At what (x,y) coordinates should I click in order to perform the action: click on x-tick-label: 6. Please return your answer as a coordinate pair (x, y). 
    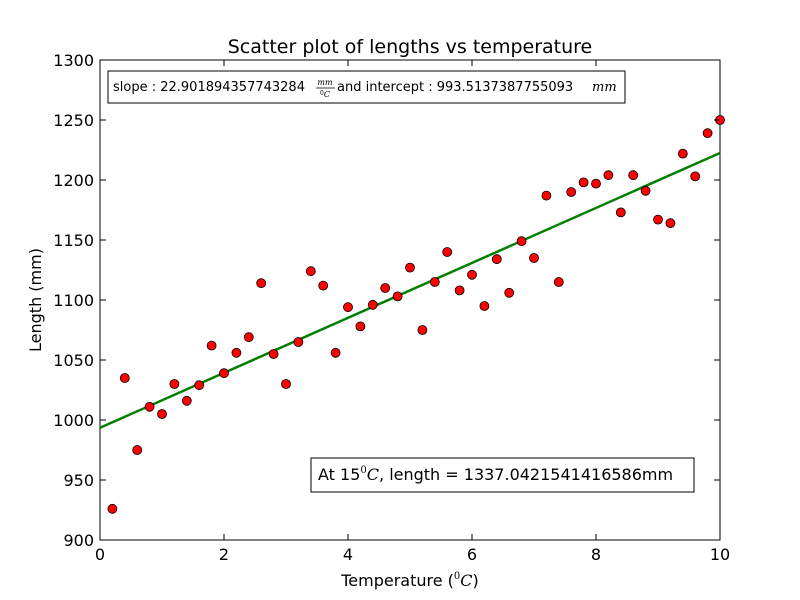
    Looking at the image, I should click on (472, 554).